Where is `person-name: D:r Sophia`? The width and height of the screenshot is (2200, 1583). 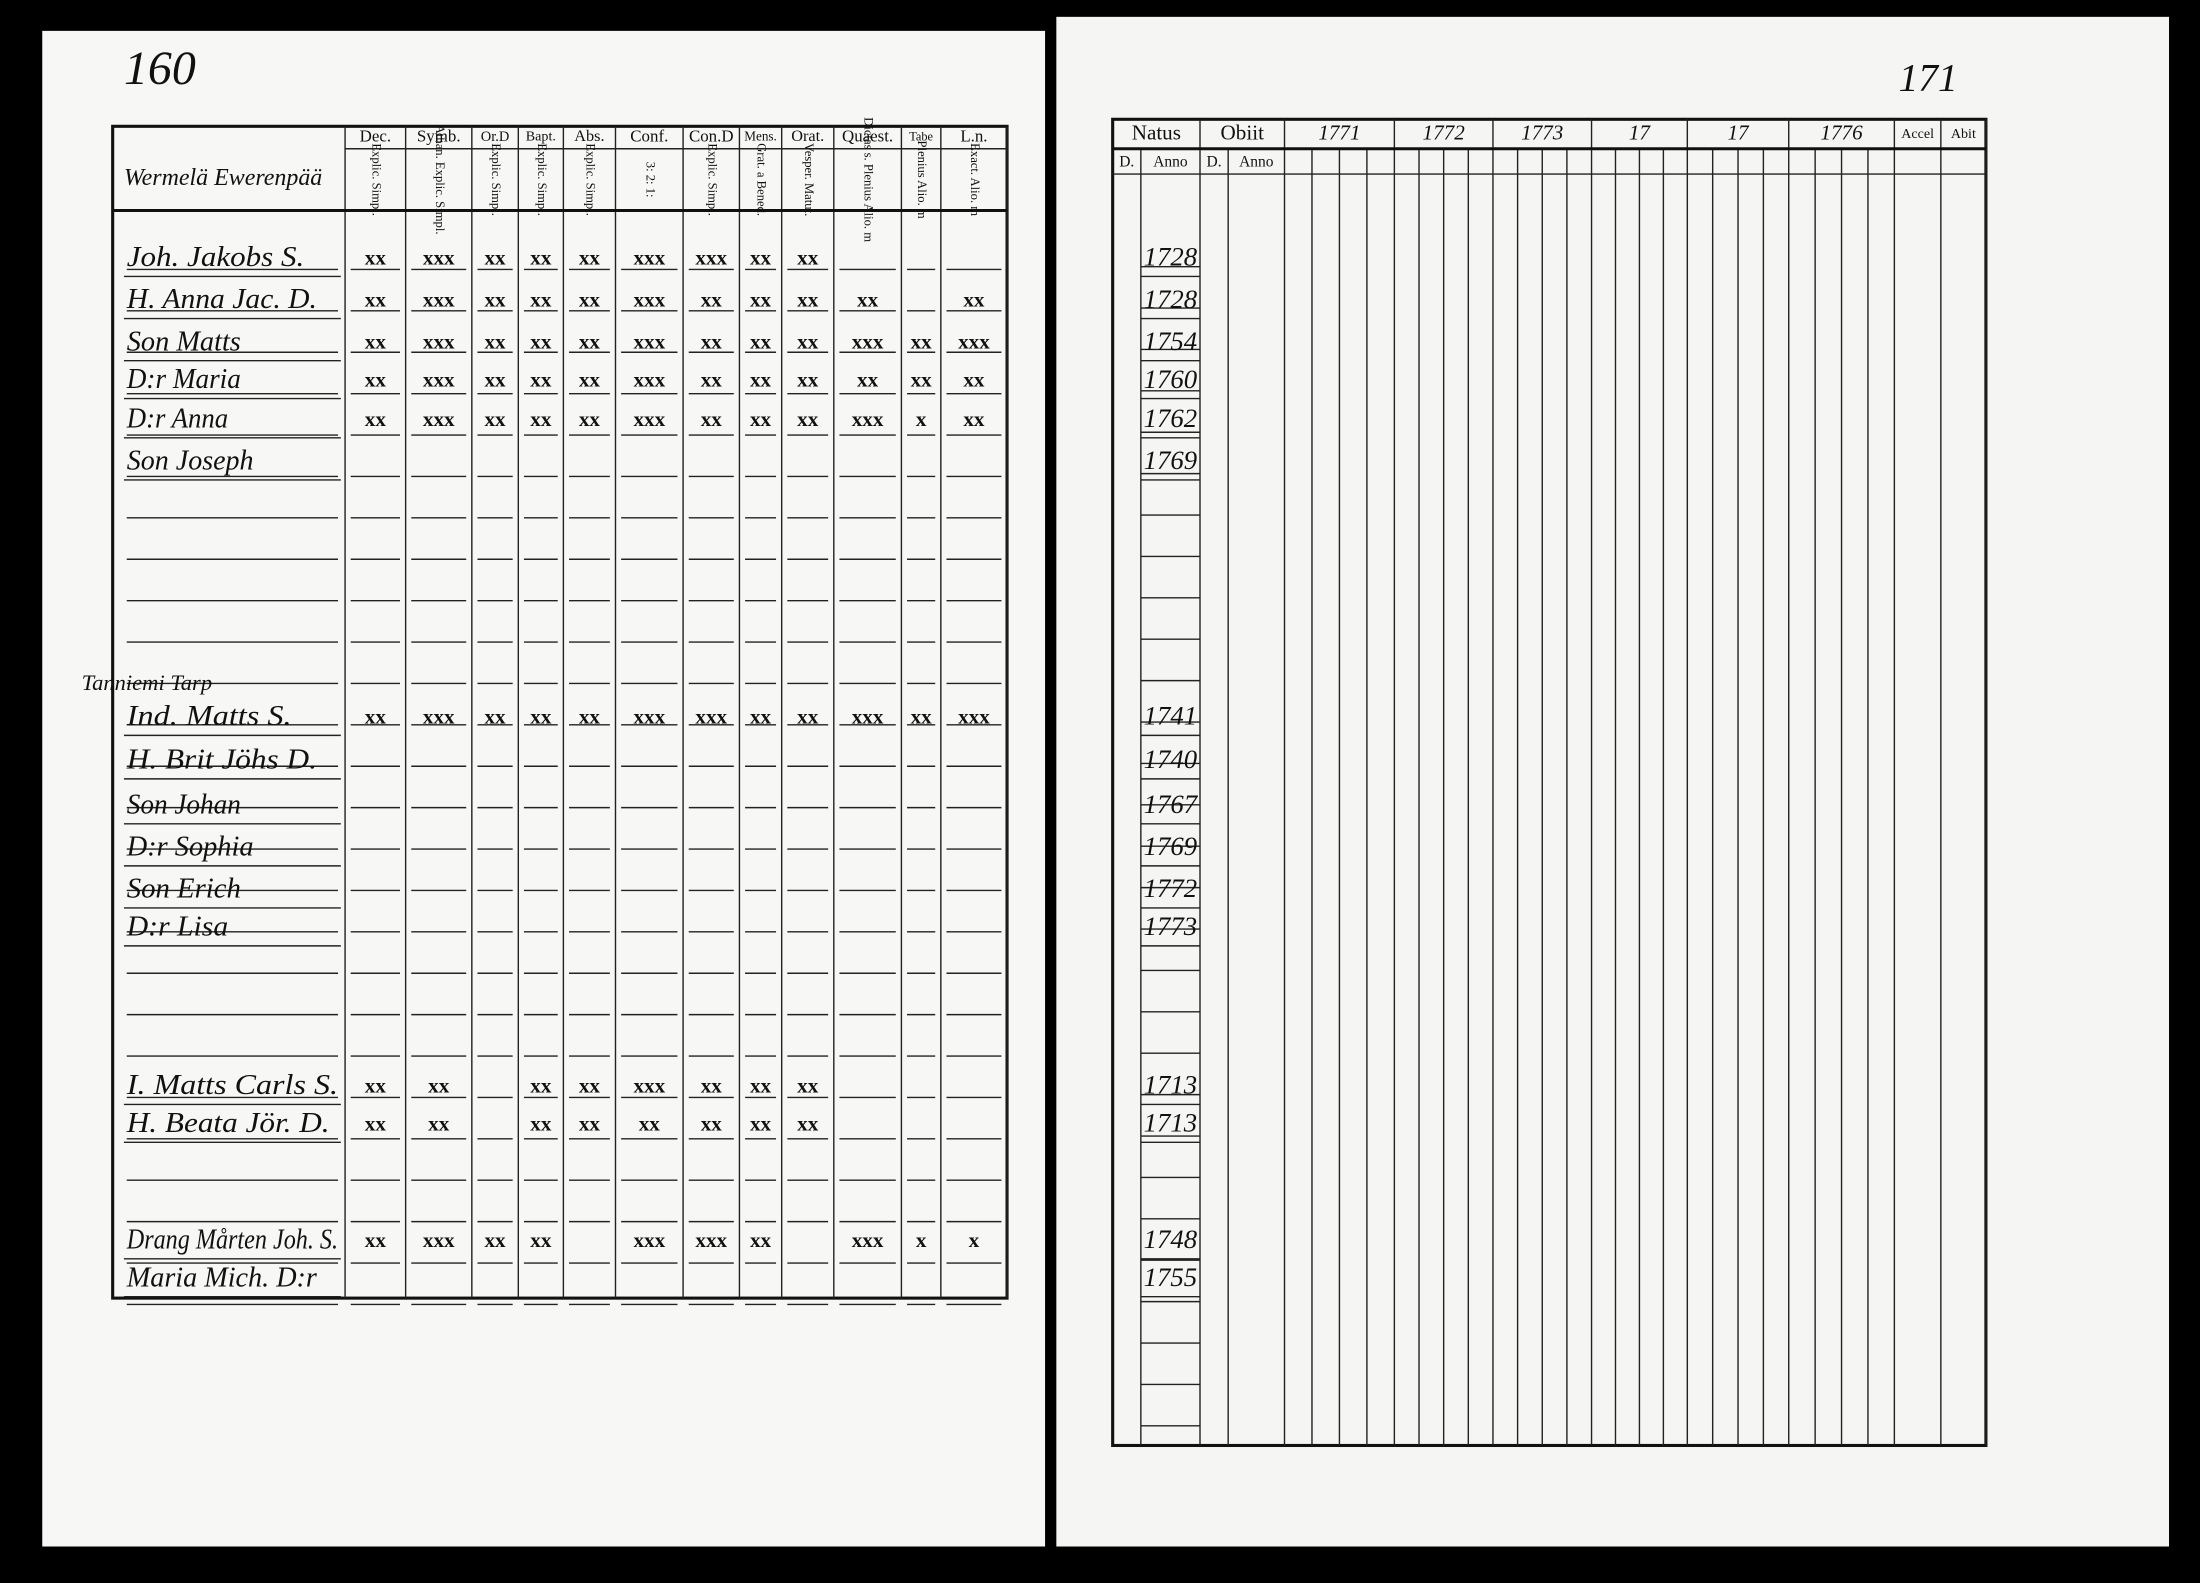 person-name: D:r Sophia is located at coordinates (190, 847).